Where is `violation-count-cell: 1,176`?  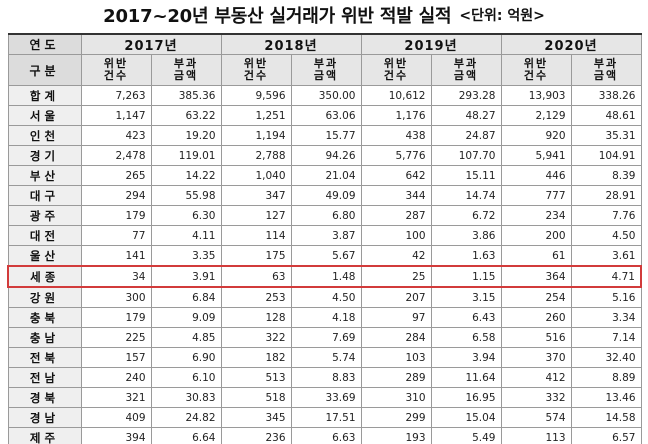
violation-count-cell: 1,176 is located at coordinates (396, 115).